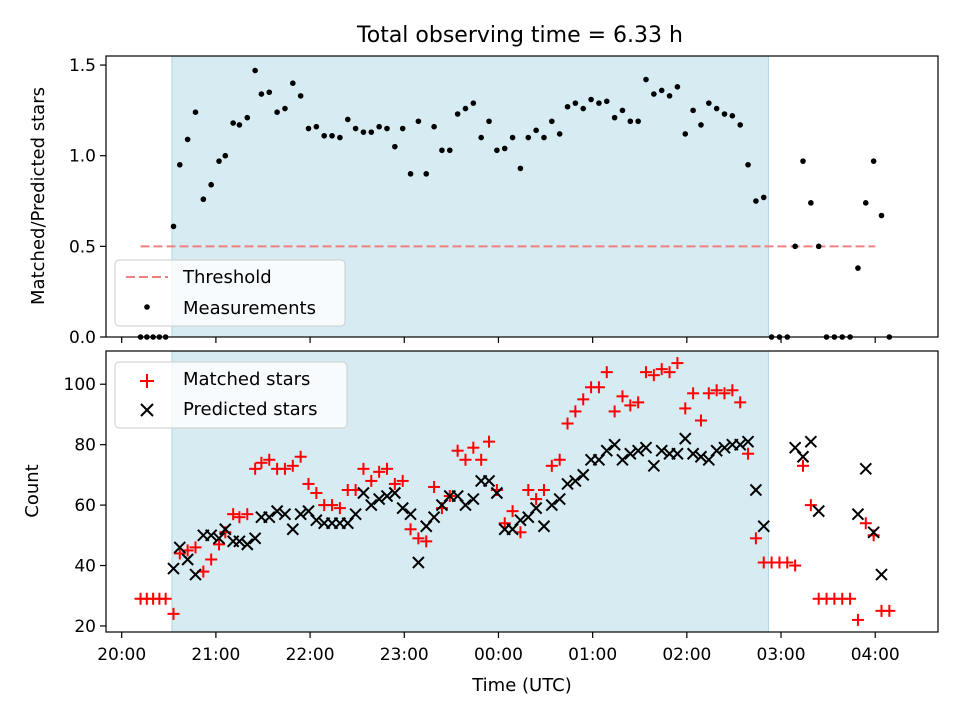 This screenshot has height=720, width=960. What do you see at coordinates (227, 277) in the screenshot?
I see `legend-threshold-label: Threshold` at bounding box center [227, 277].